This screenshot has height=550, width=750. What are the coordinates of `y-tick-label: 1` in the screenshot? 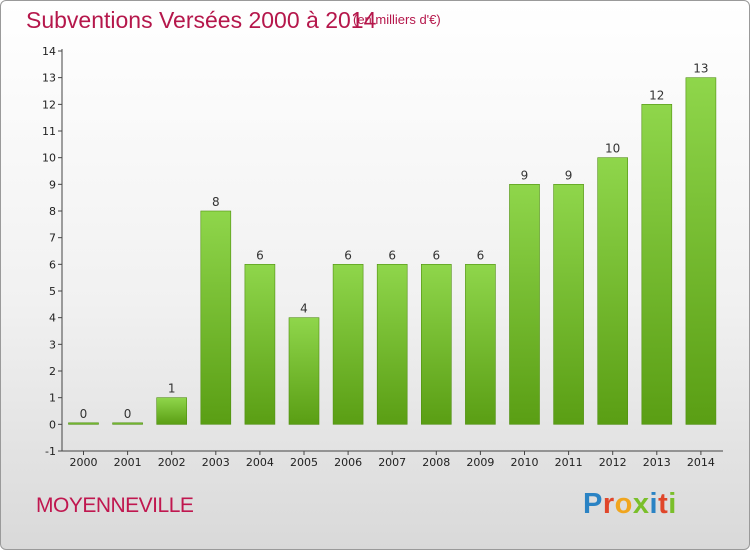 It's located at (52, 398).